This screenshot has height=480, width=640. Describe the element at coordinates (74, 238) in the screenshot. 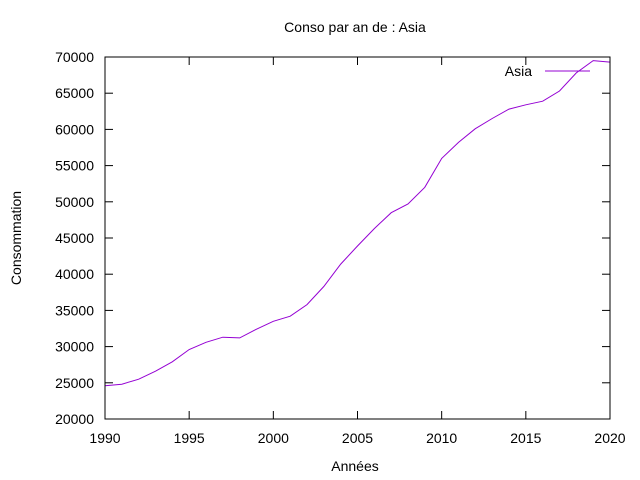

I see `y-tick-label: 45000` at that location.